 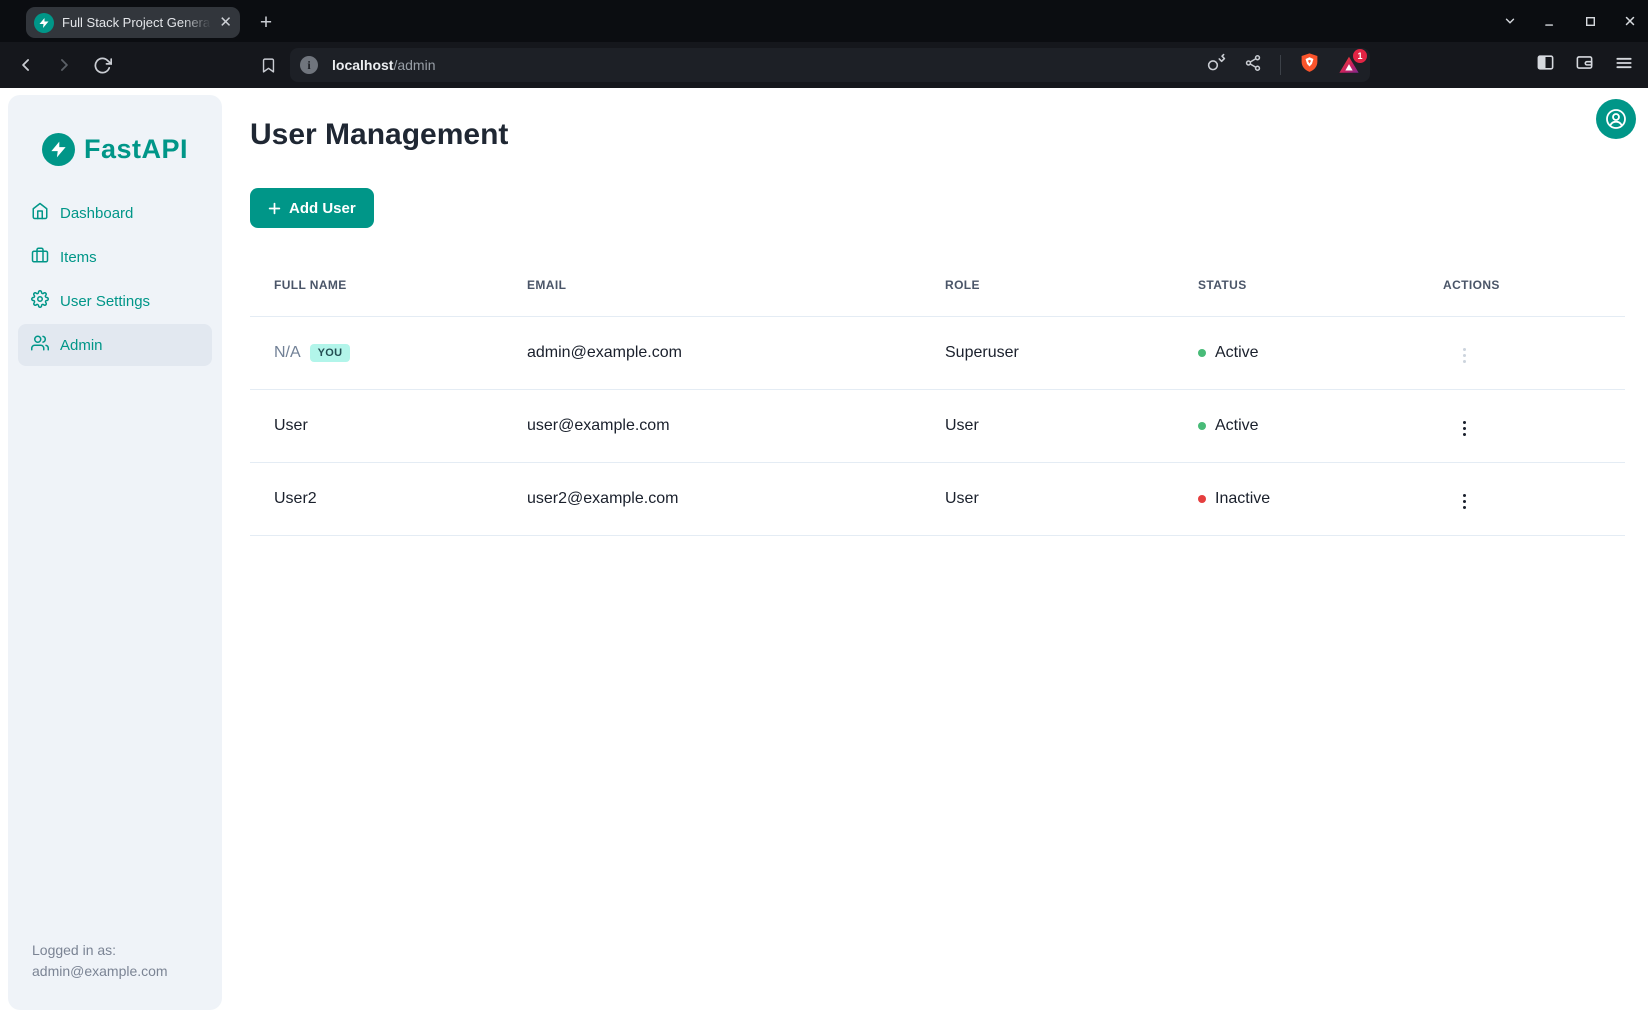 What do you see at coordinates (81, 345) in the screenshot?
I see `sidebar-item-label: Admin` at bounding box center [81, 345].